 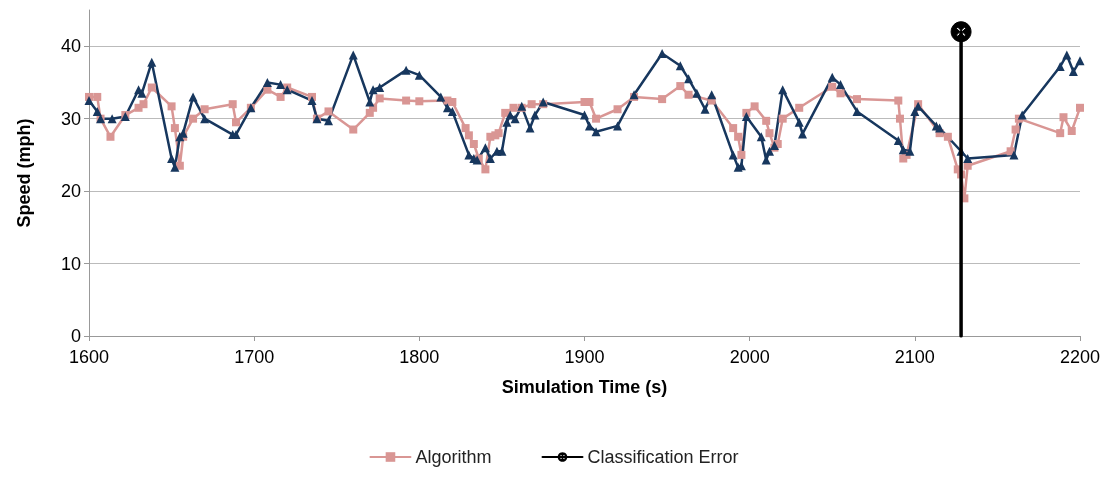 What do you see at coordinates (254, 357) in the screenshot?
I see `x-tick-label: 1700` at bounding box center [254, 357].